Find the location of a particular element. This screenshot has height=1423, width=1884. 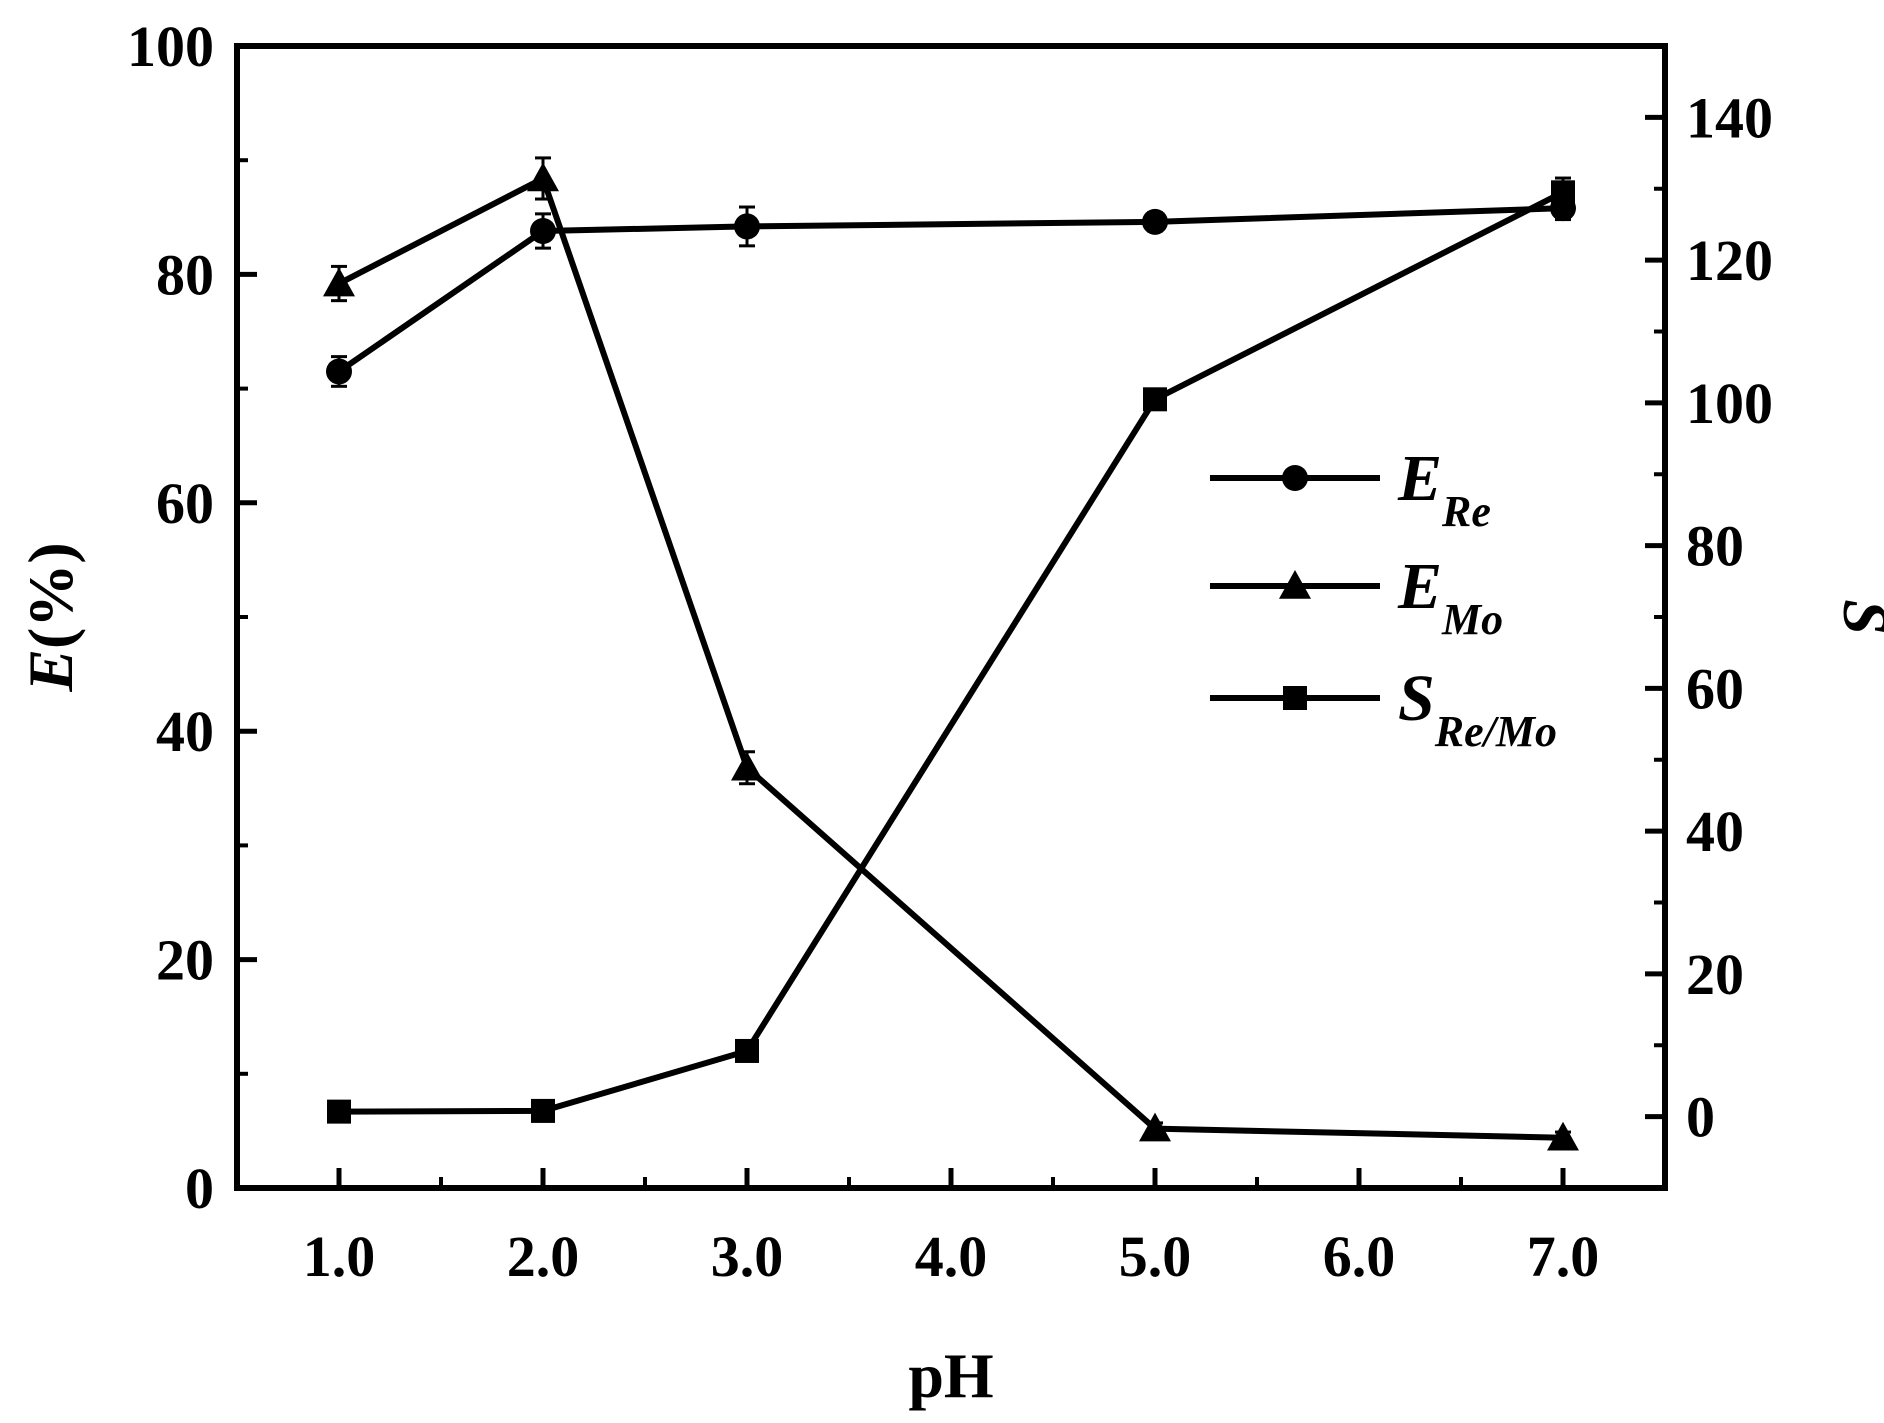

legend-label-re: ERe is located at coordinates (1444, 489).